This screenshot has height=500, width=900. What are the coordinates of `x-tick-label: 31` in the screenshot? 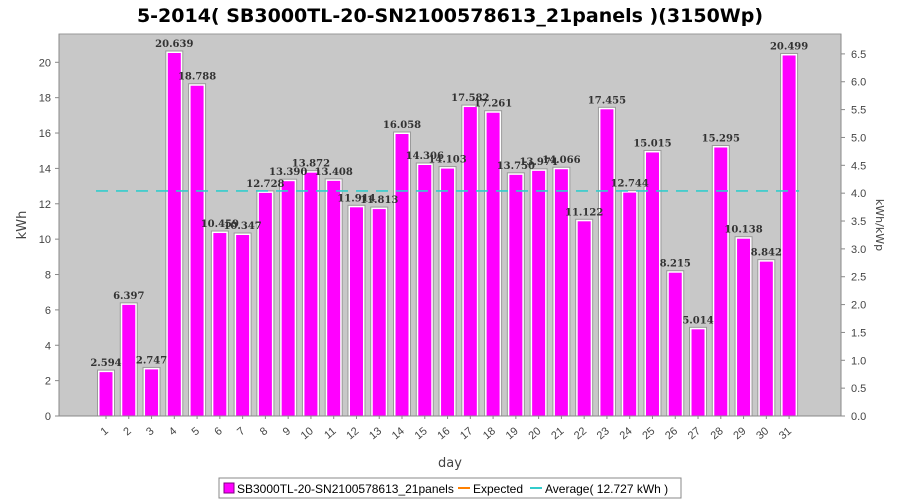 It's located at (785, 433).